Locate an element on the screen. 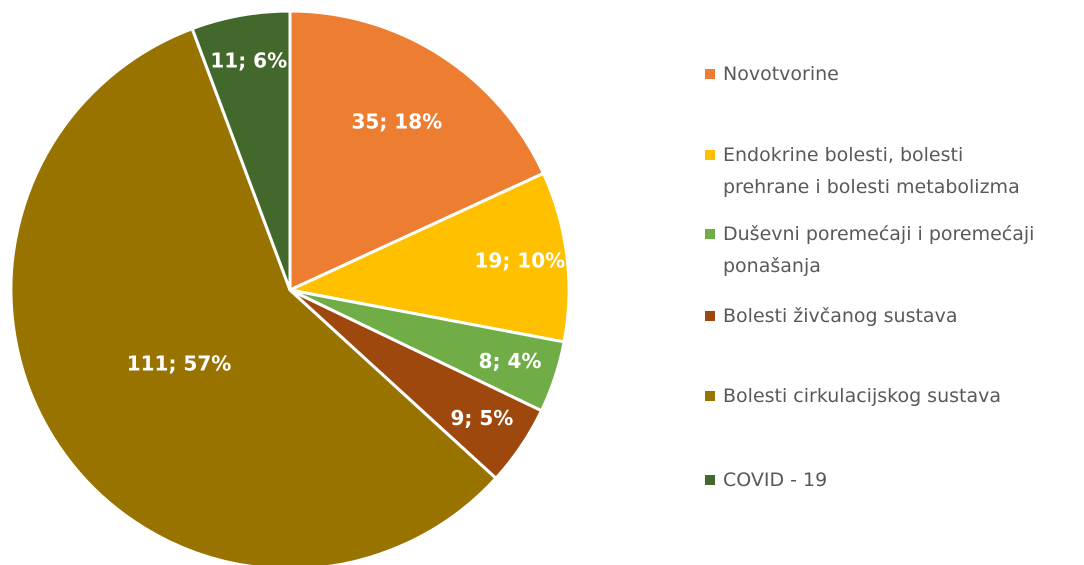 The width and height of the screenshot is (1084, 565). data-label: 19; 10% is located at coordinates (520, 260).